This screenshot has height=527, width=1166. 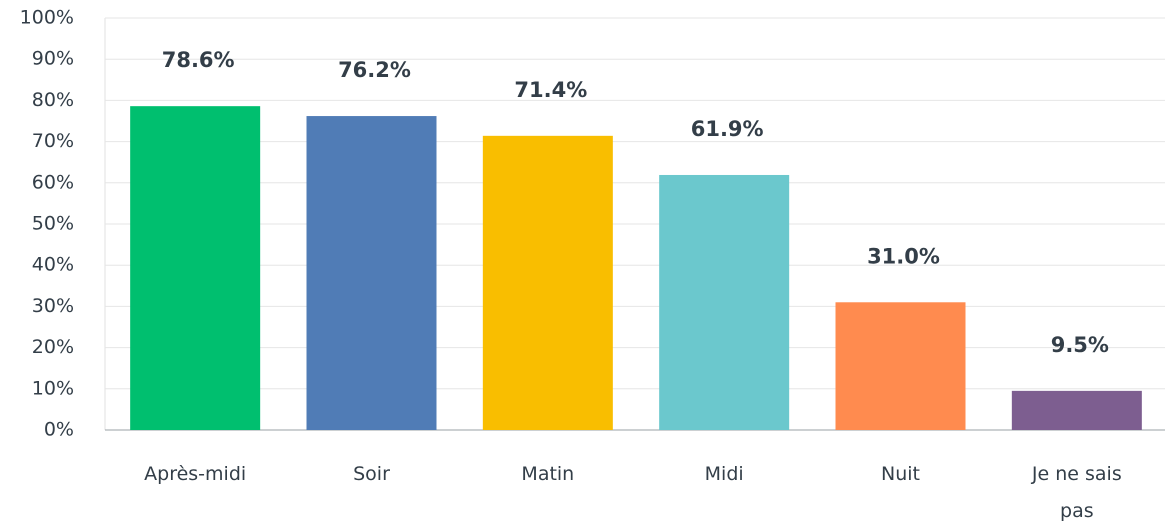 What do you see at coordinates (374, 70) in the screenshot?
I see `value-label: 76.2%` at bounding box center [374, 70].